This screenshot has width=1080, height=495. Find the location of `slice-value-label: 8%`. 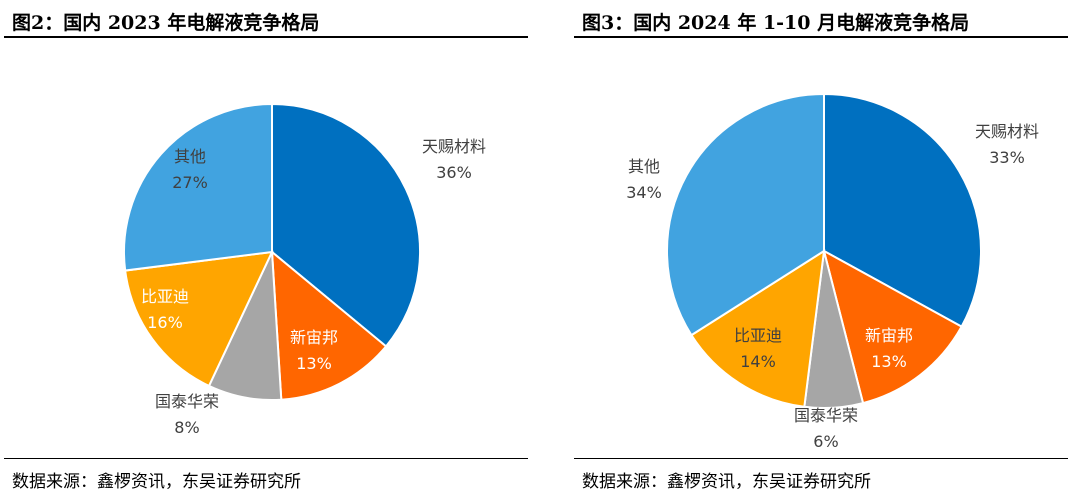

slice-value-label: 8% is located at coordinates (186, 427).